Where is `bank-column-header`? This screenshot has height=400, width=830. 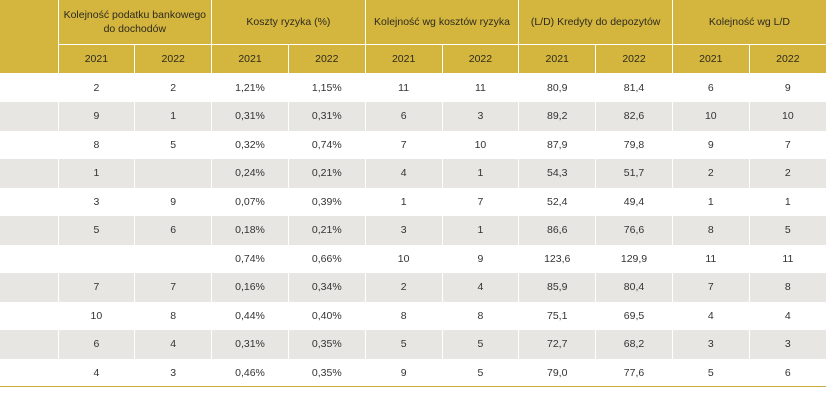
bank-column-header is located at coordinates (29, 37).